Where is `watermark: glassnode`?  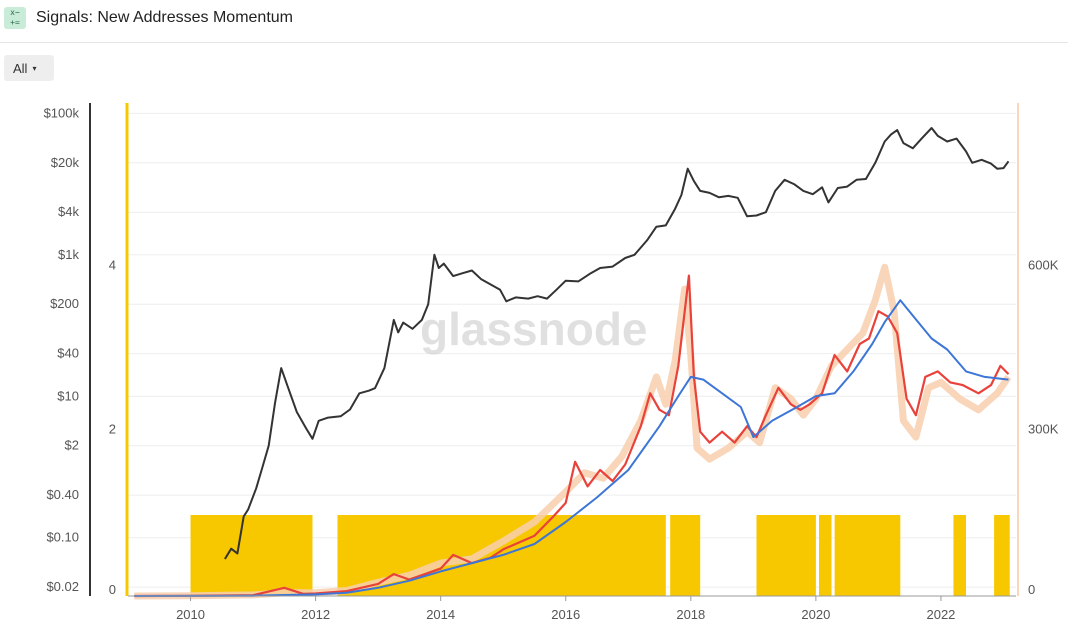 watermark: glassnode is located at coordinates (534, 329).